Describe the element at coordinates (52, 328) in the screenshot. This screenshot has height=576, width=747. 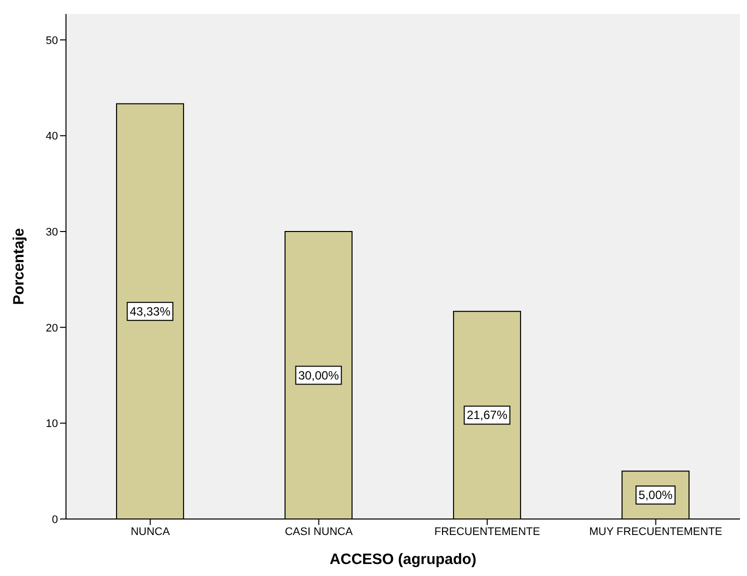
I see `y-tick-label: 20` at that location.